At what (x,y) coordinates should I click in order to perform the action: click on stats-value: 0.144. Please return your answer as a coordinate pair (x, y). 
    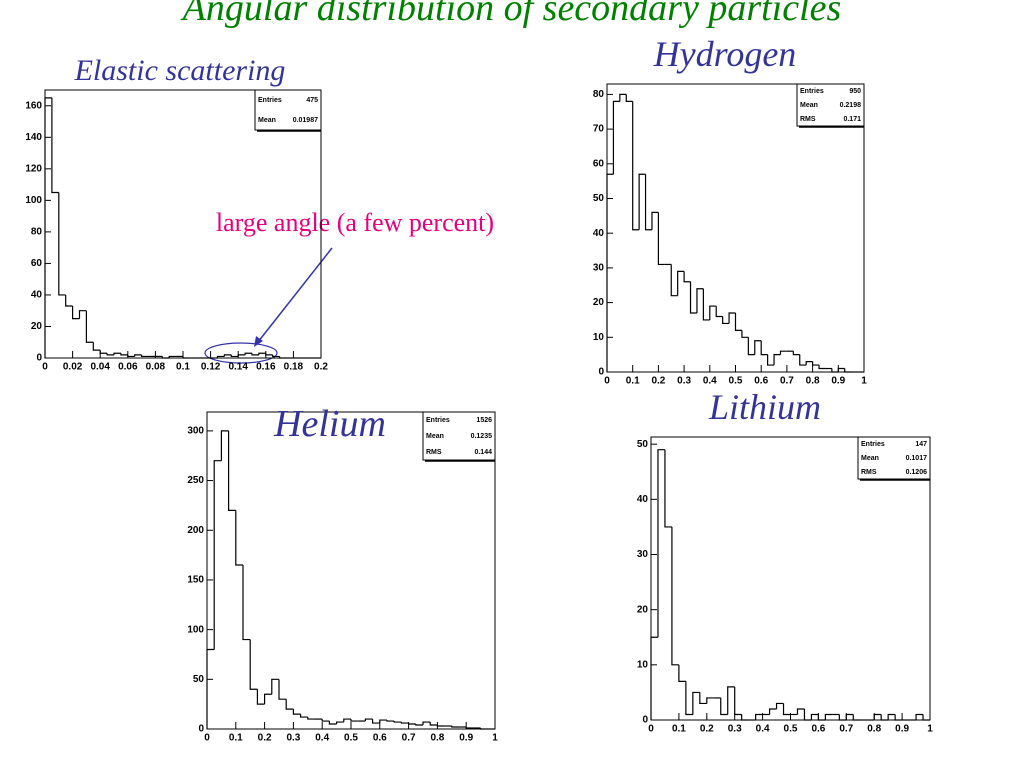
    Looking at the image, I should click on (483, 452).